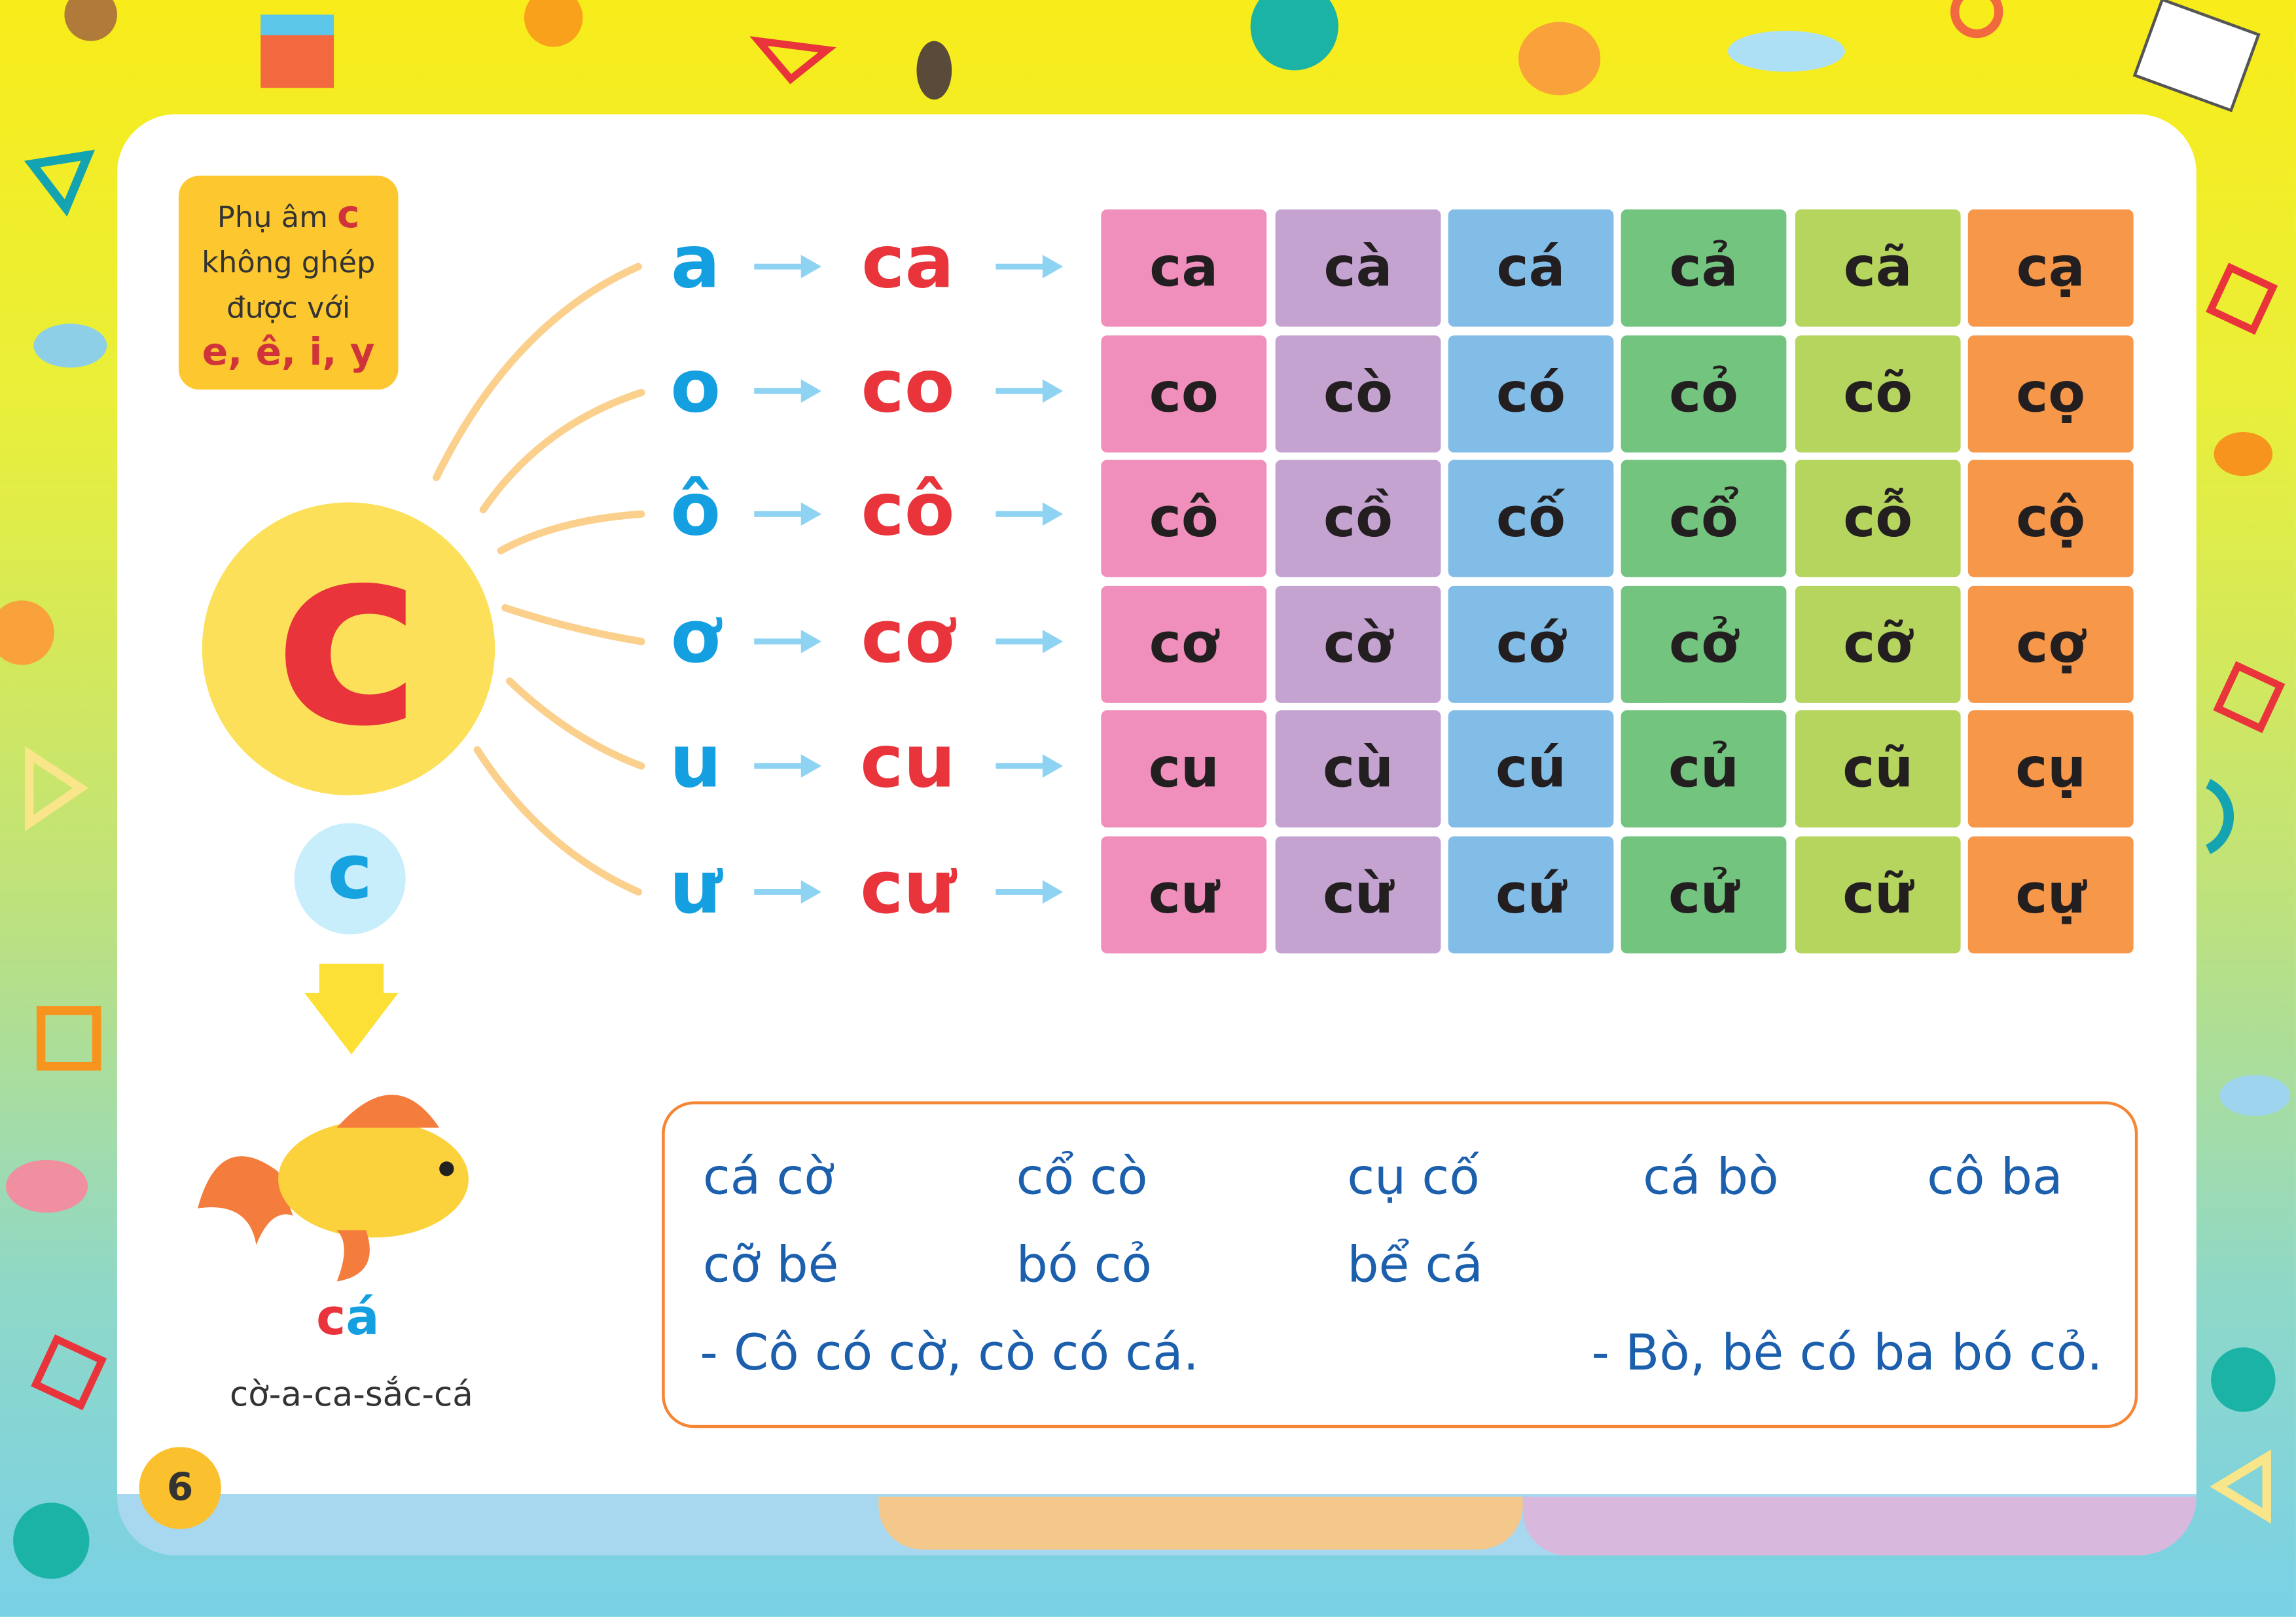 Image resolution: width=2296 pixels, height=1617 pixels. Describe the element at coordinates (1184, 394) in the screenshot. I see `tone-cell: co` at that location.